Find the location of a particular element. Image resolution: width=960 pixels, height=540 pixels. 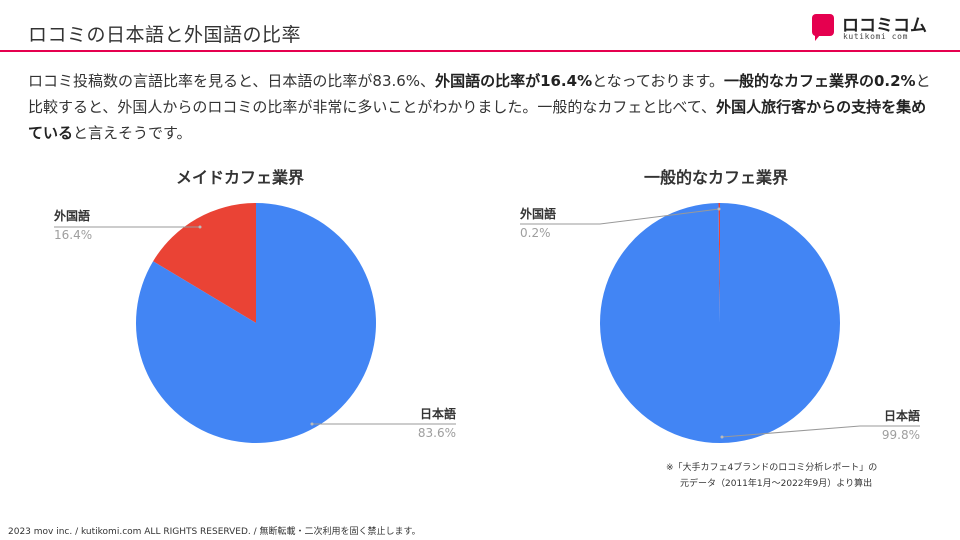

page-title: ロコミの日本語と外国語の比率 is located at coordinates (165, 35).